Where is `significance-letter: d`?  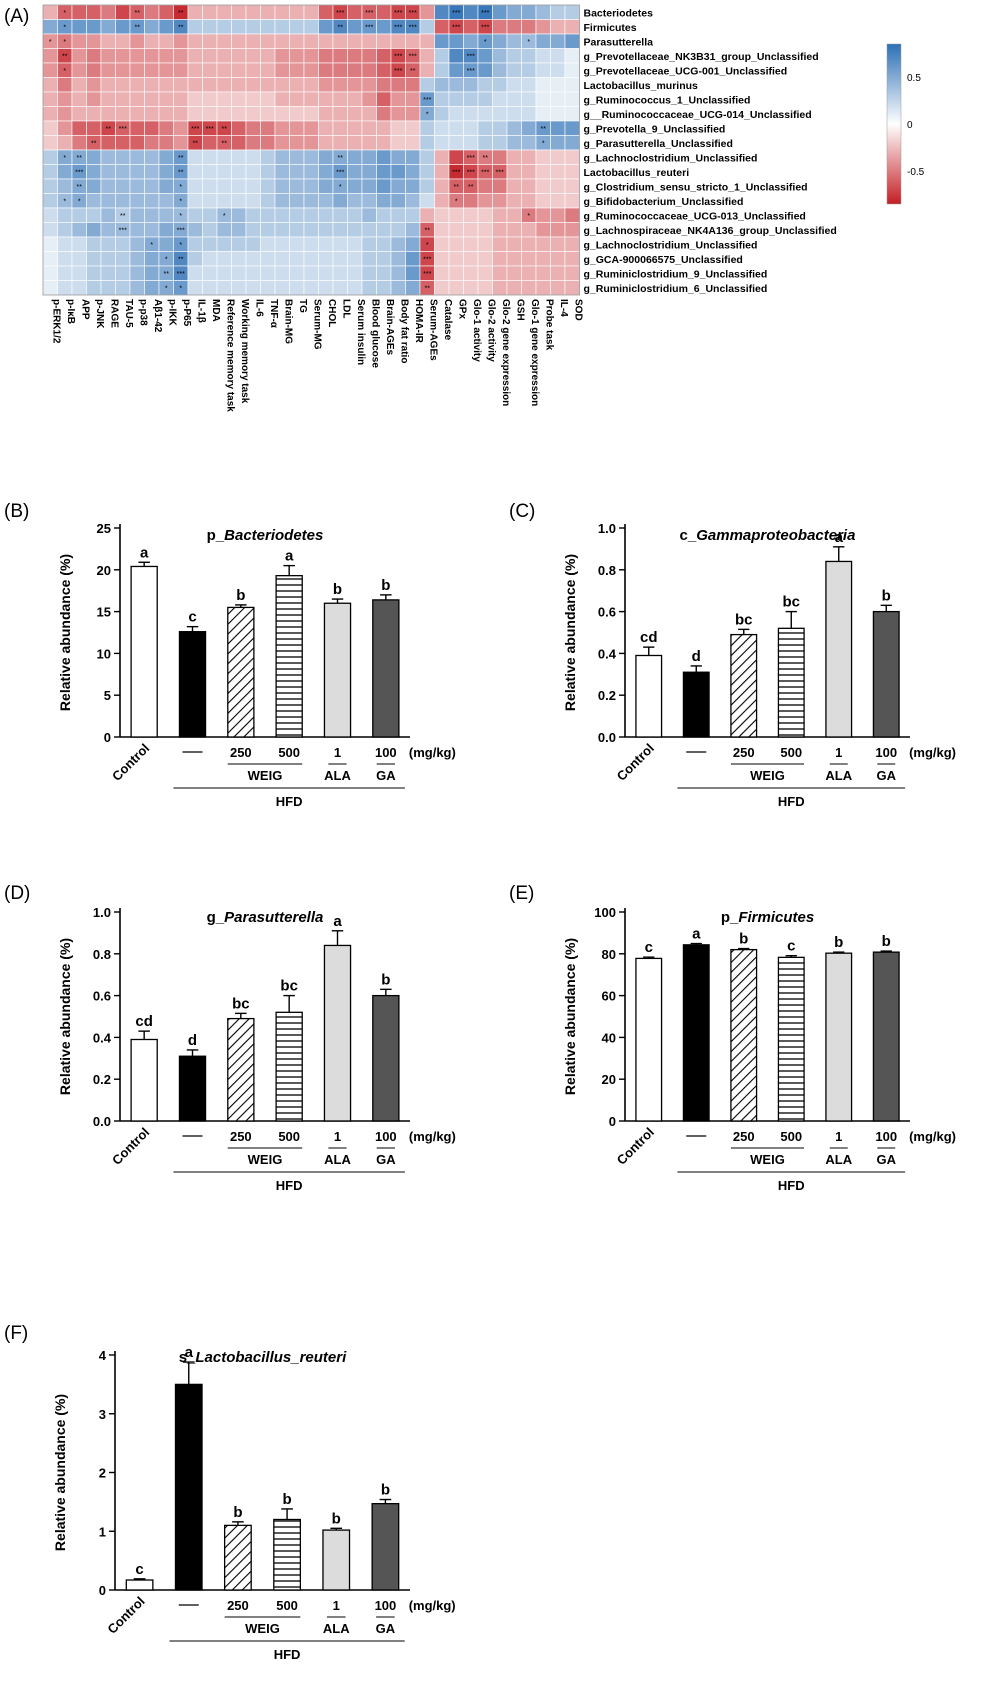
significance-letter: d is located at coordinates (192, 1040).